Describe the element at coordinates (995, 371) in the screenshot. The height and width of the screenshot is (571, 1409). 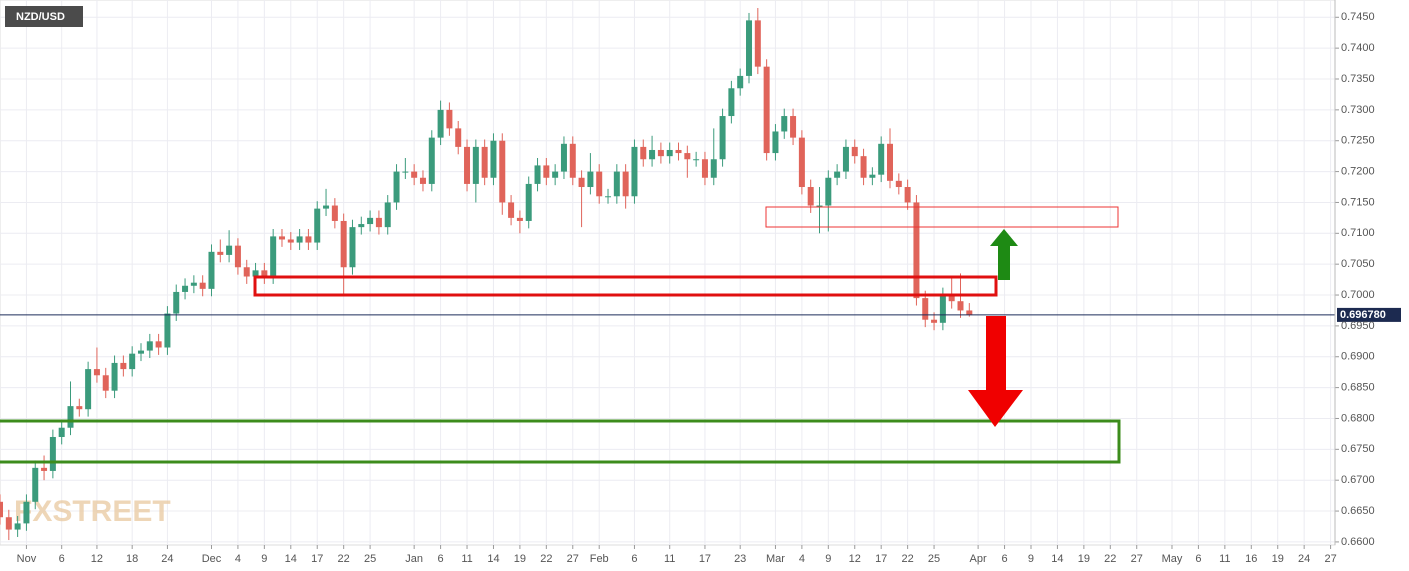
I see `down-arrow` at that location.